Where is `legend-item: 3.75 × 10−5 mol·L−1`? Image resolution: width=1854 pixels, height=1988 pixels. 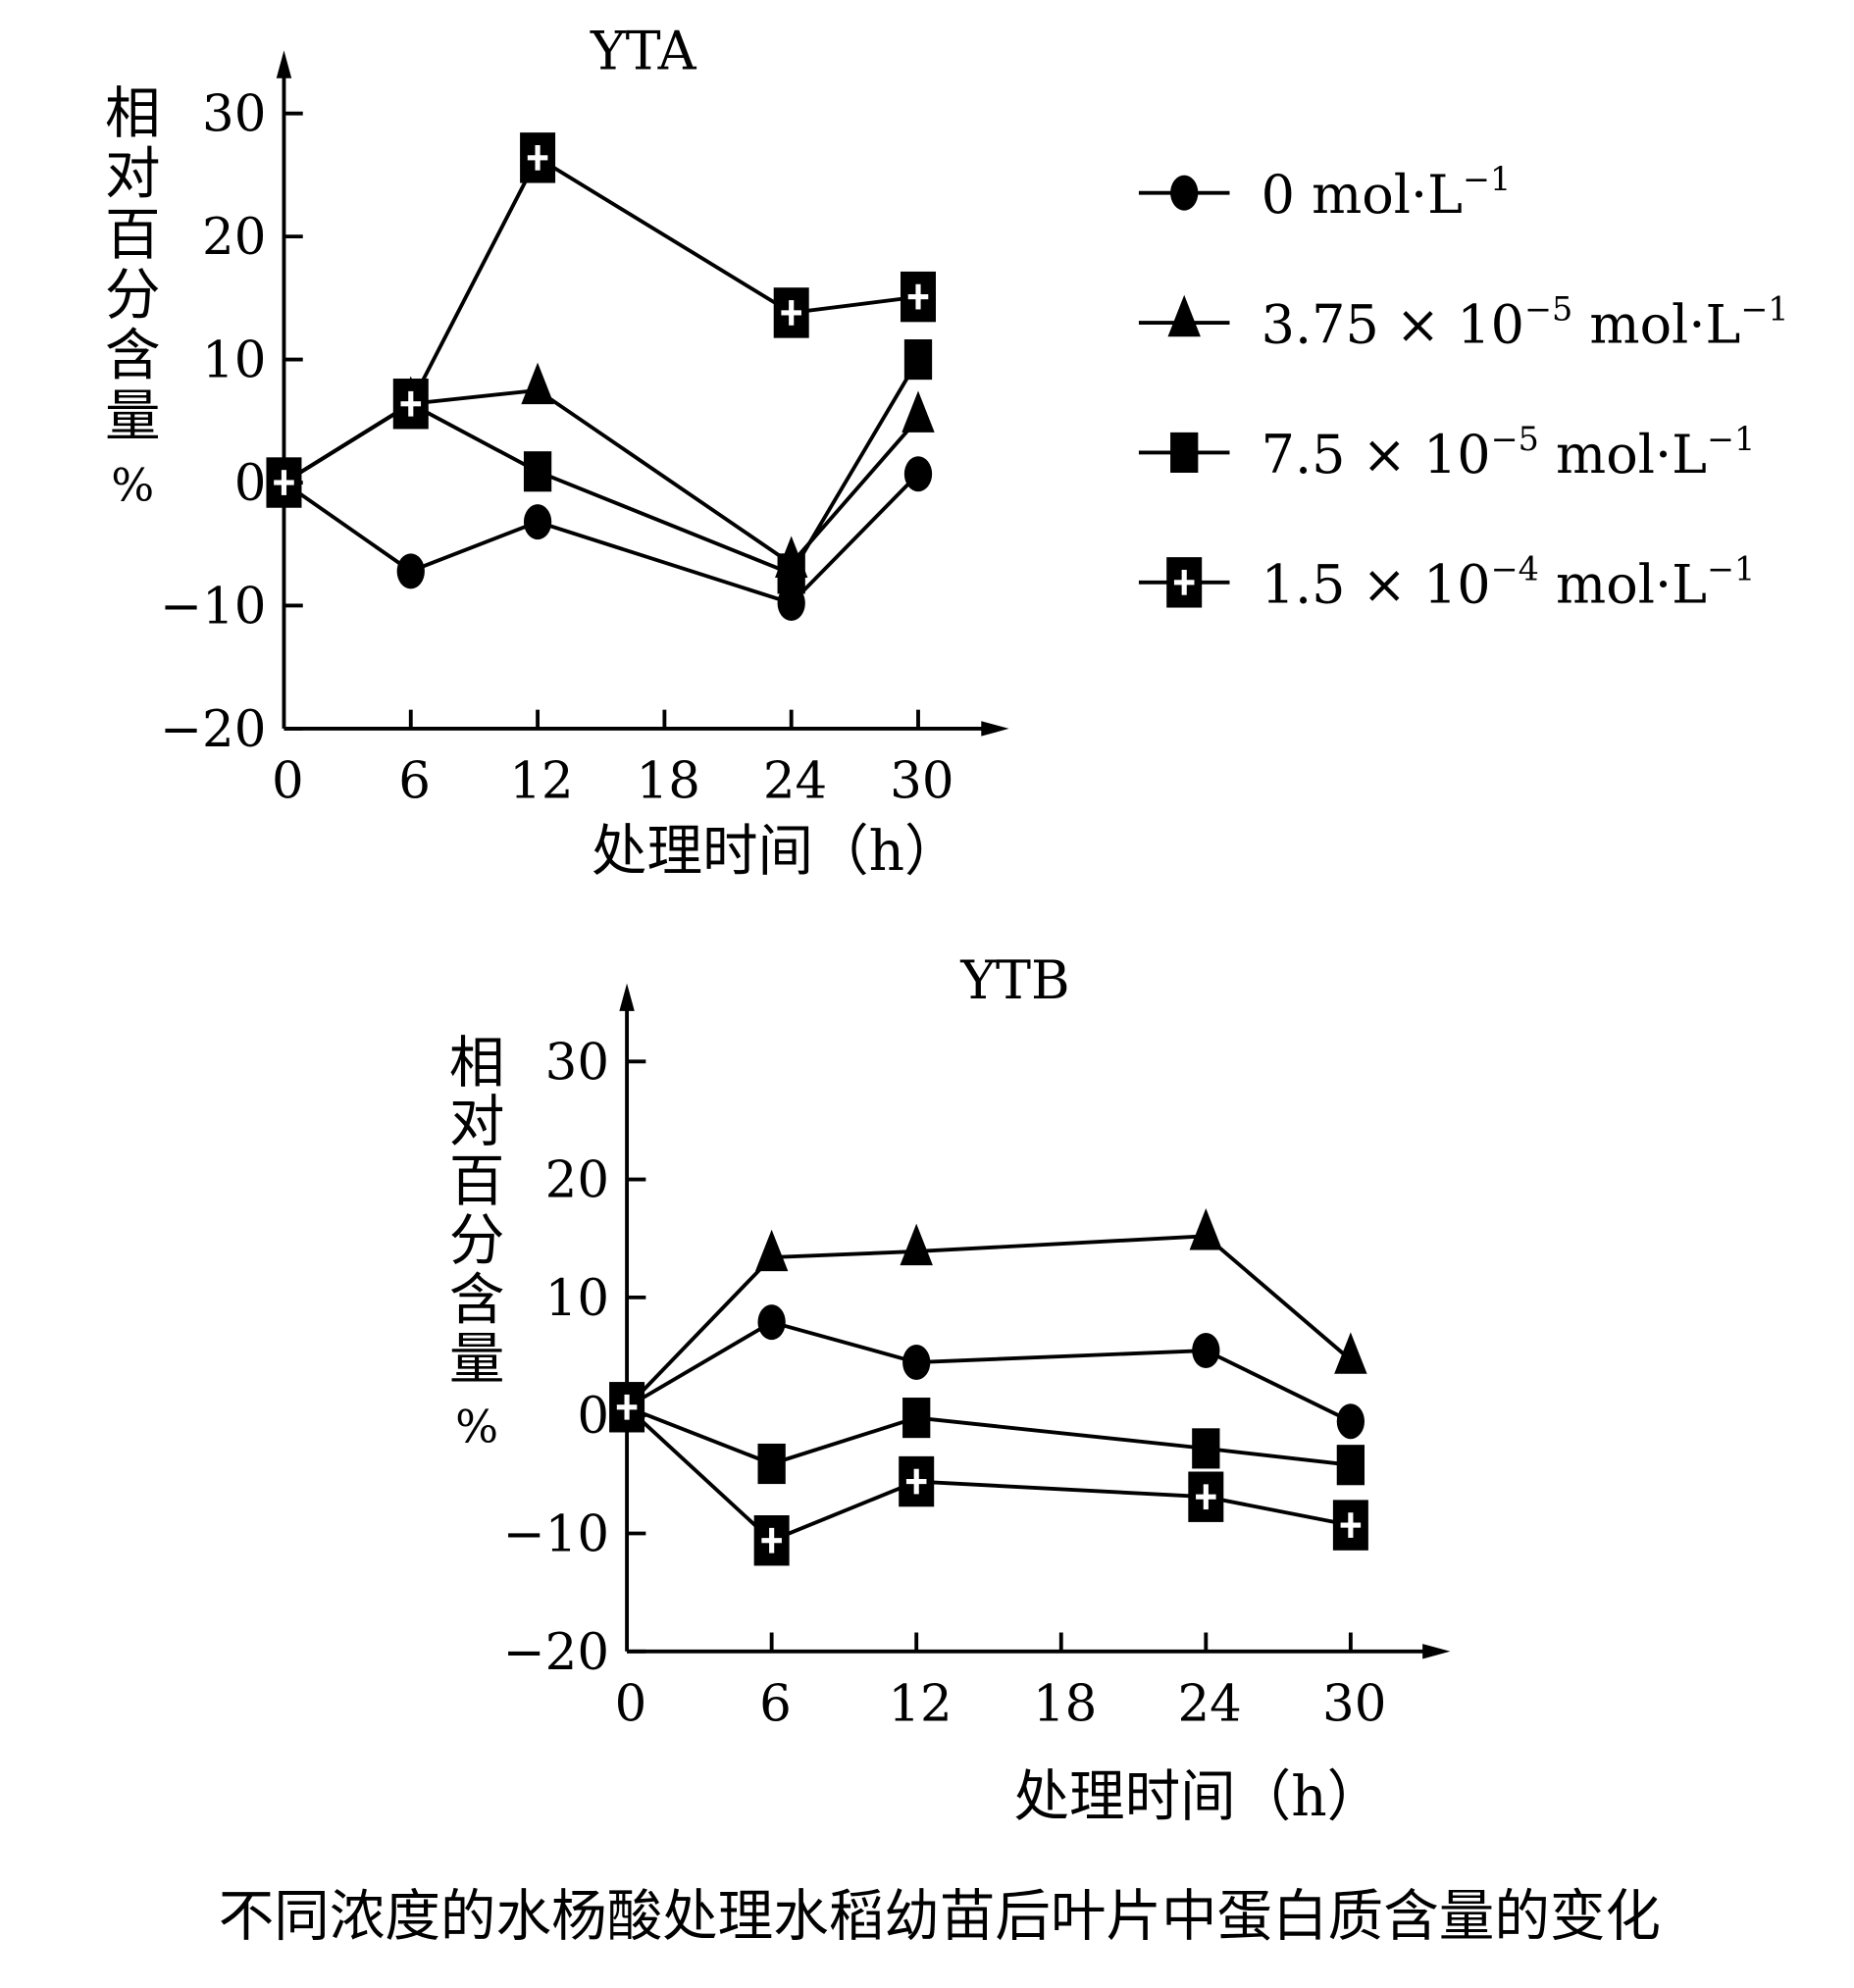
legend-item: 3.75 × 10−5 mol·L−1 is located at coordinates (1463, 322).